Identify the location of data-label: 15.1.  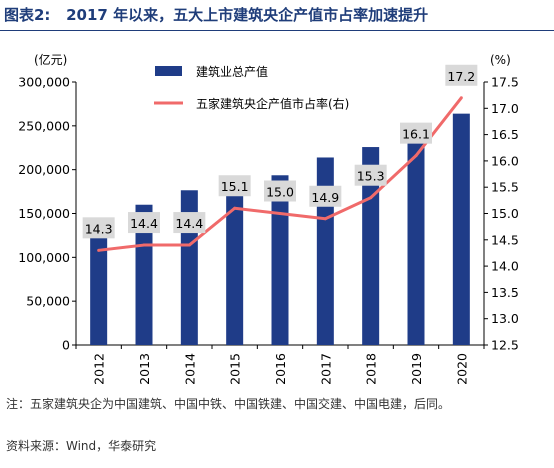
(235, 186).